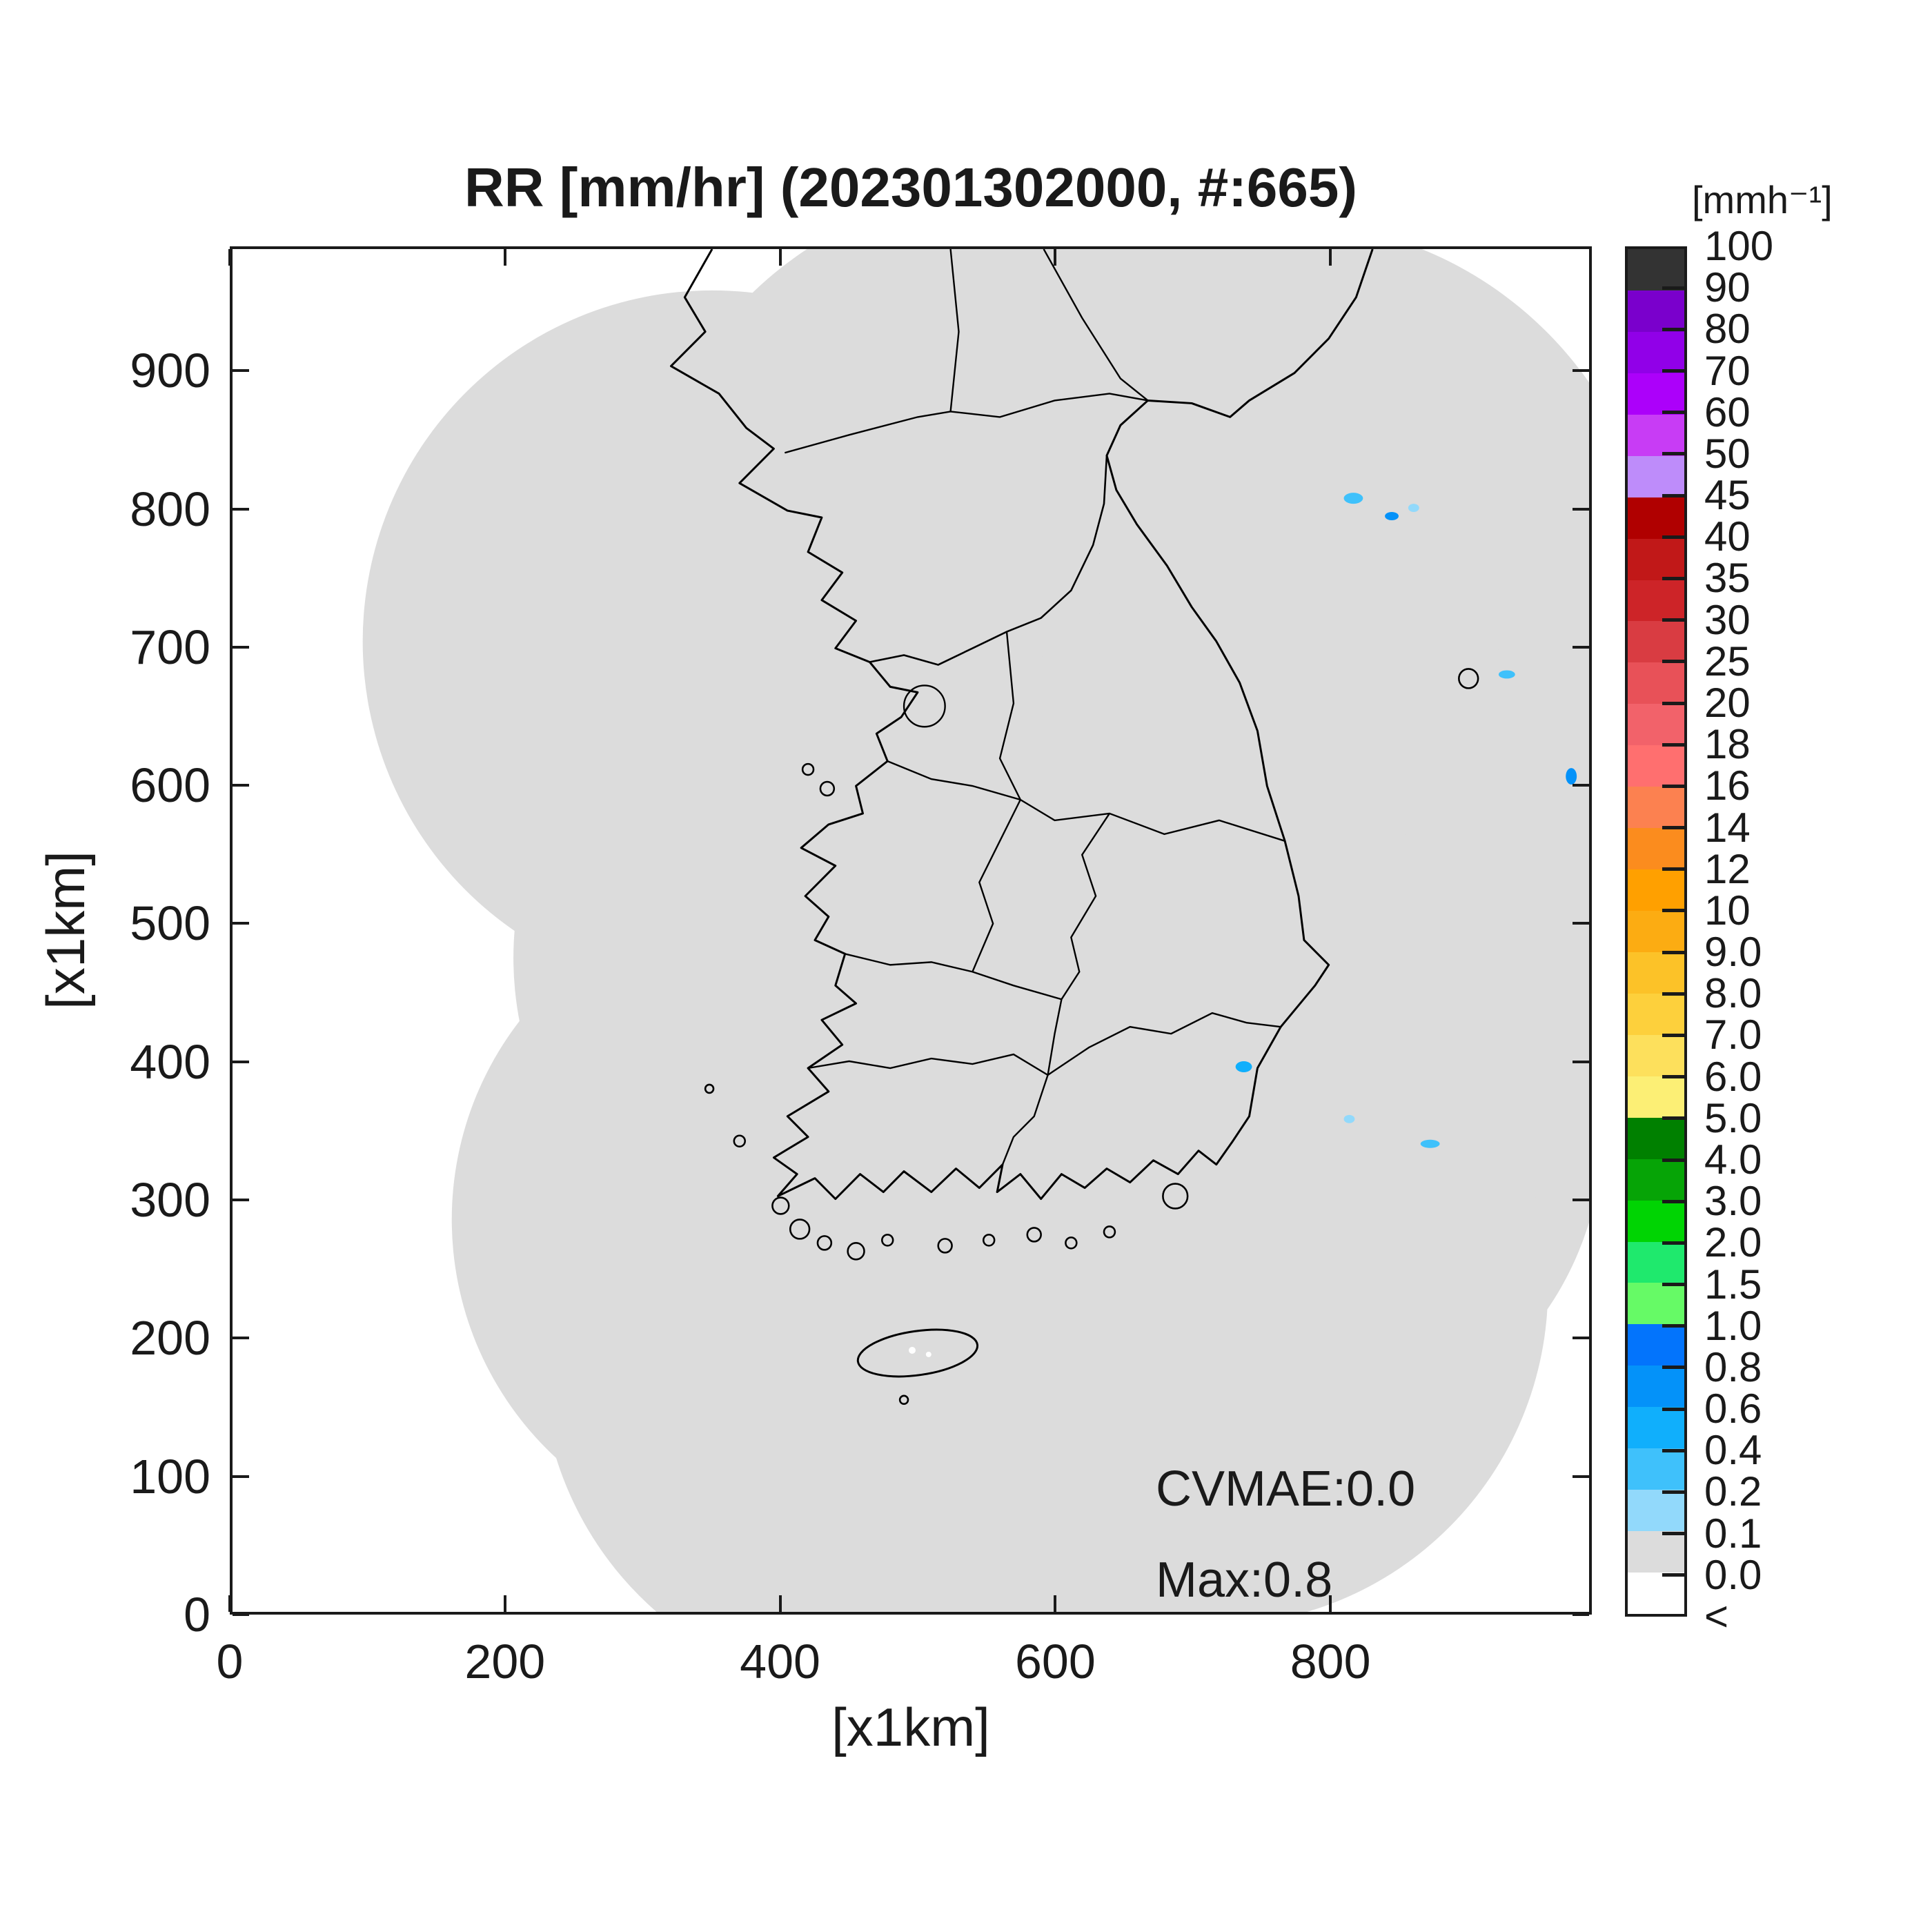  I want to click on colorbar-tick-label: 35, so click(1727, 578).